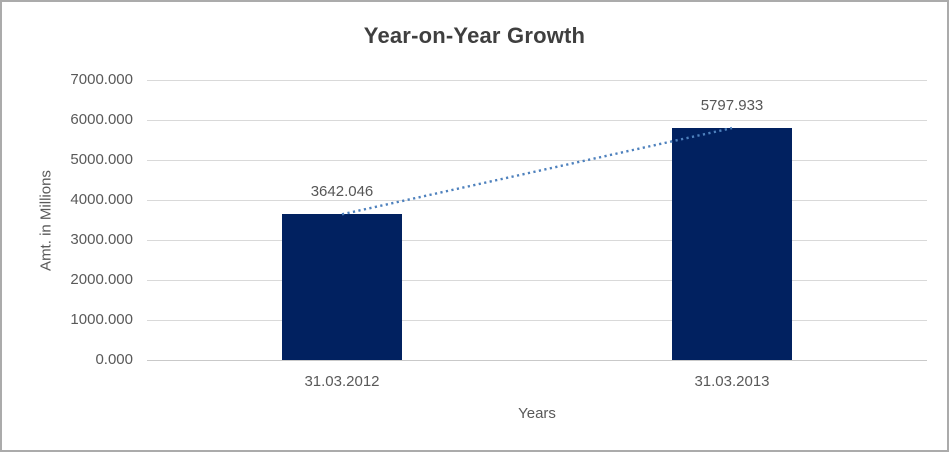 Image resolution: width=949 pixels, height=452 pixels. Describe the element at coordinates (101, 239) in the screenshot. I see `y-tick-label: 3000.000` at that location.